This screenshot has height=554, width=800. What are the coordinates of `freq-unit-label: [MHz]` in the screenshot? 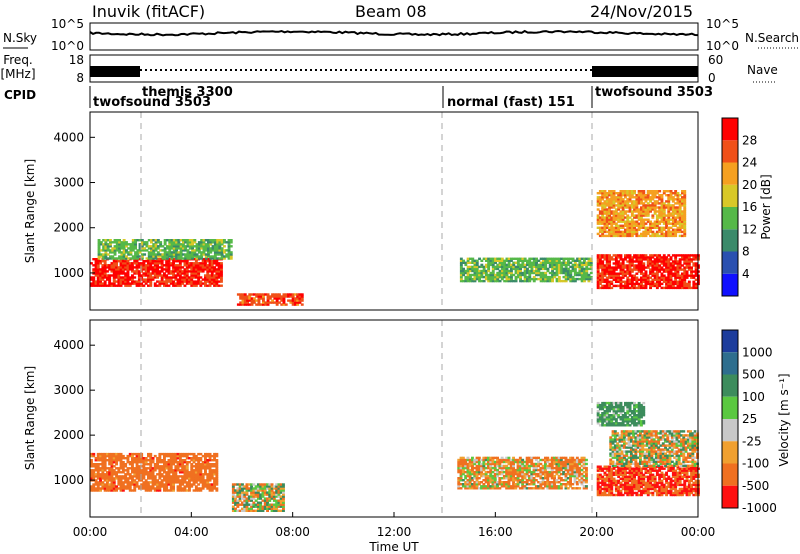 It's located at (17, 74).